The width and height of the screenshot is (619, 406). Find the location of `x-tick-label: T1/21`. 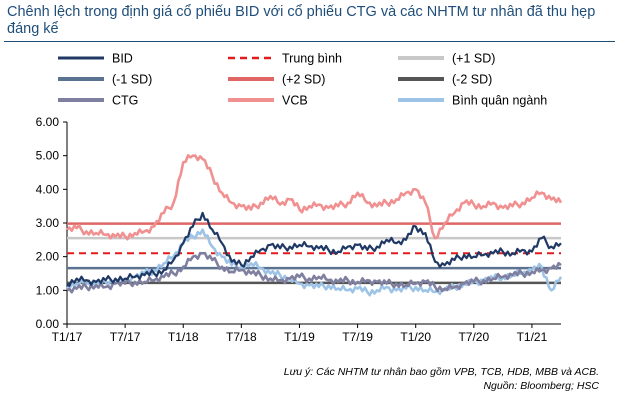

x-tick-label: T1/21 is located at coordinates (532, 337).